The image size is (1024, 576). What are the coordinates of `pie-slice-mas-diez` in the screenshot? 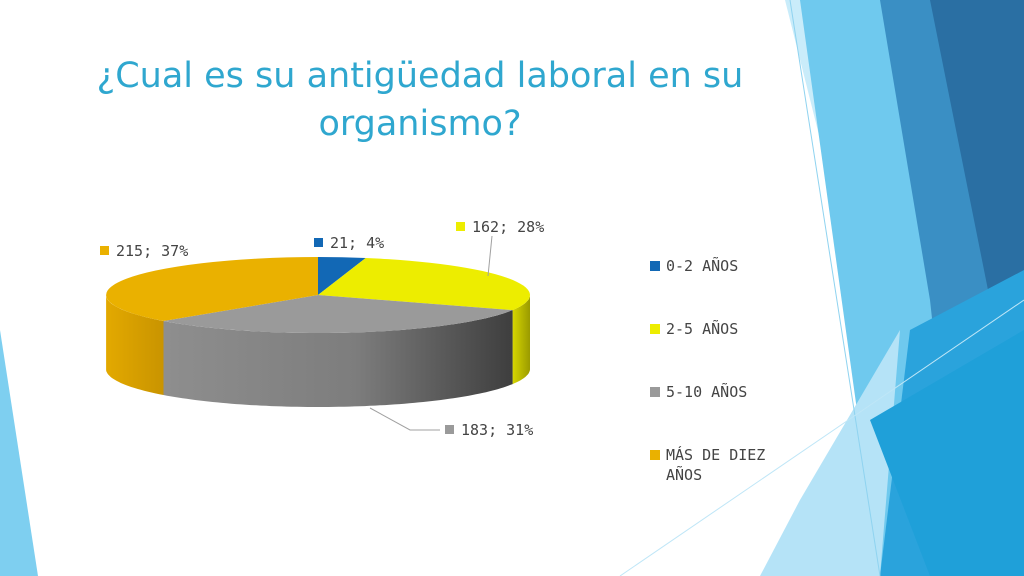 It's located at (212, 289).